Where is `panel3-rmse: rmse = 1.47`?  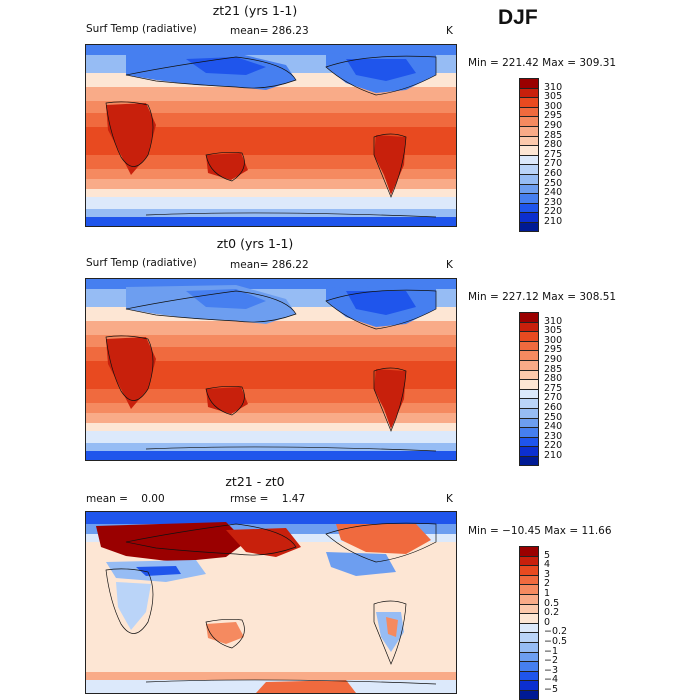 panel3-rmse: rmse = 1.47 is located at coordinates (268, 499).